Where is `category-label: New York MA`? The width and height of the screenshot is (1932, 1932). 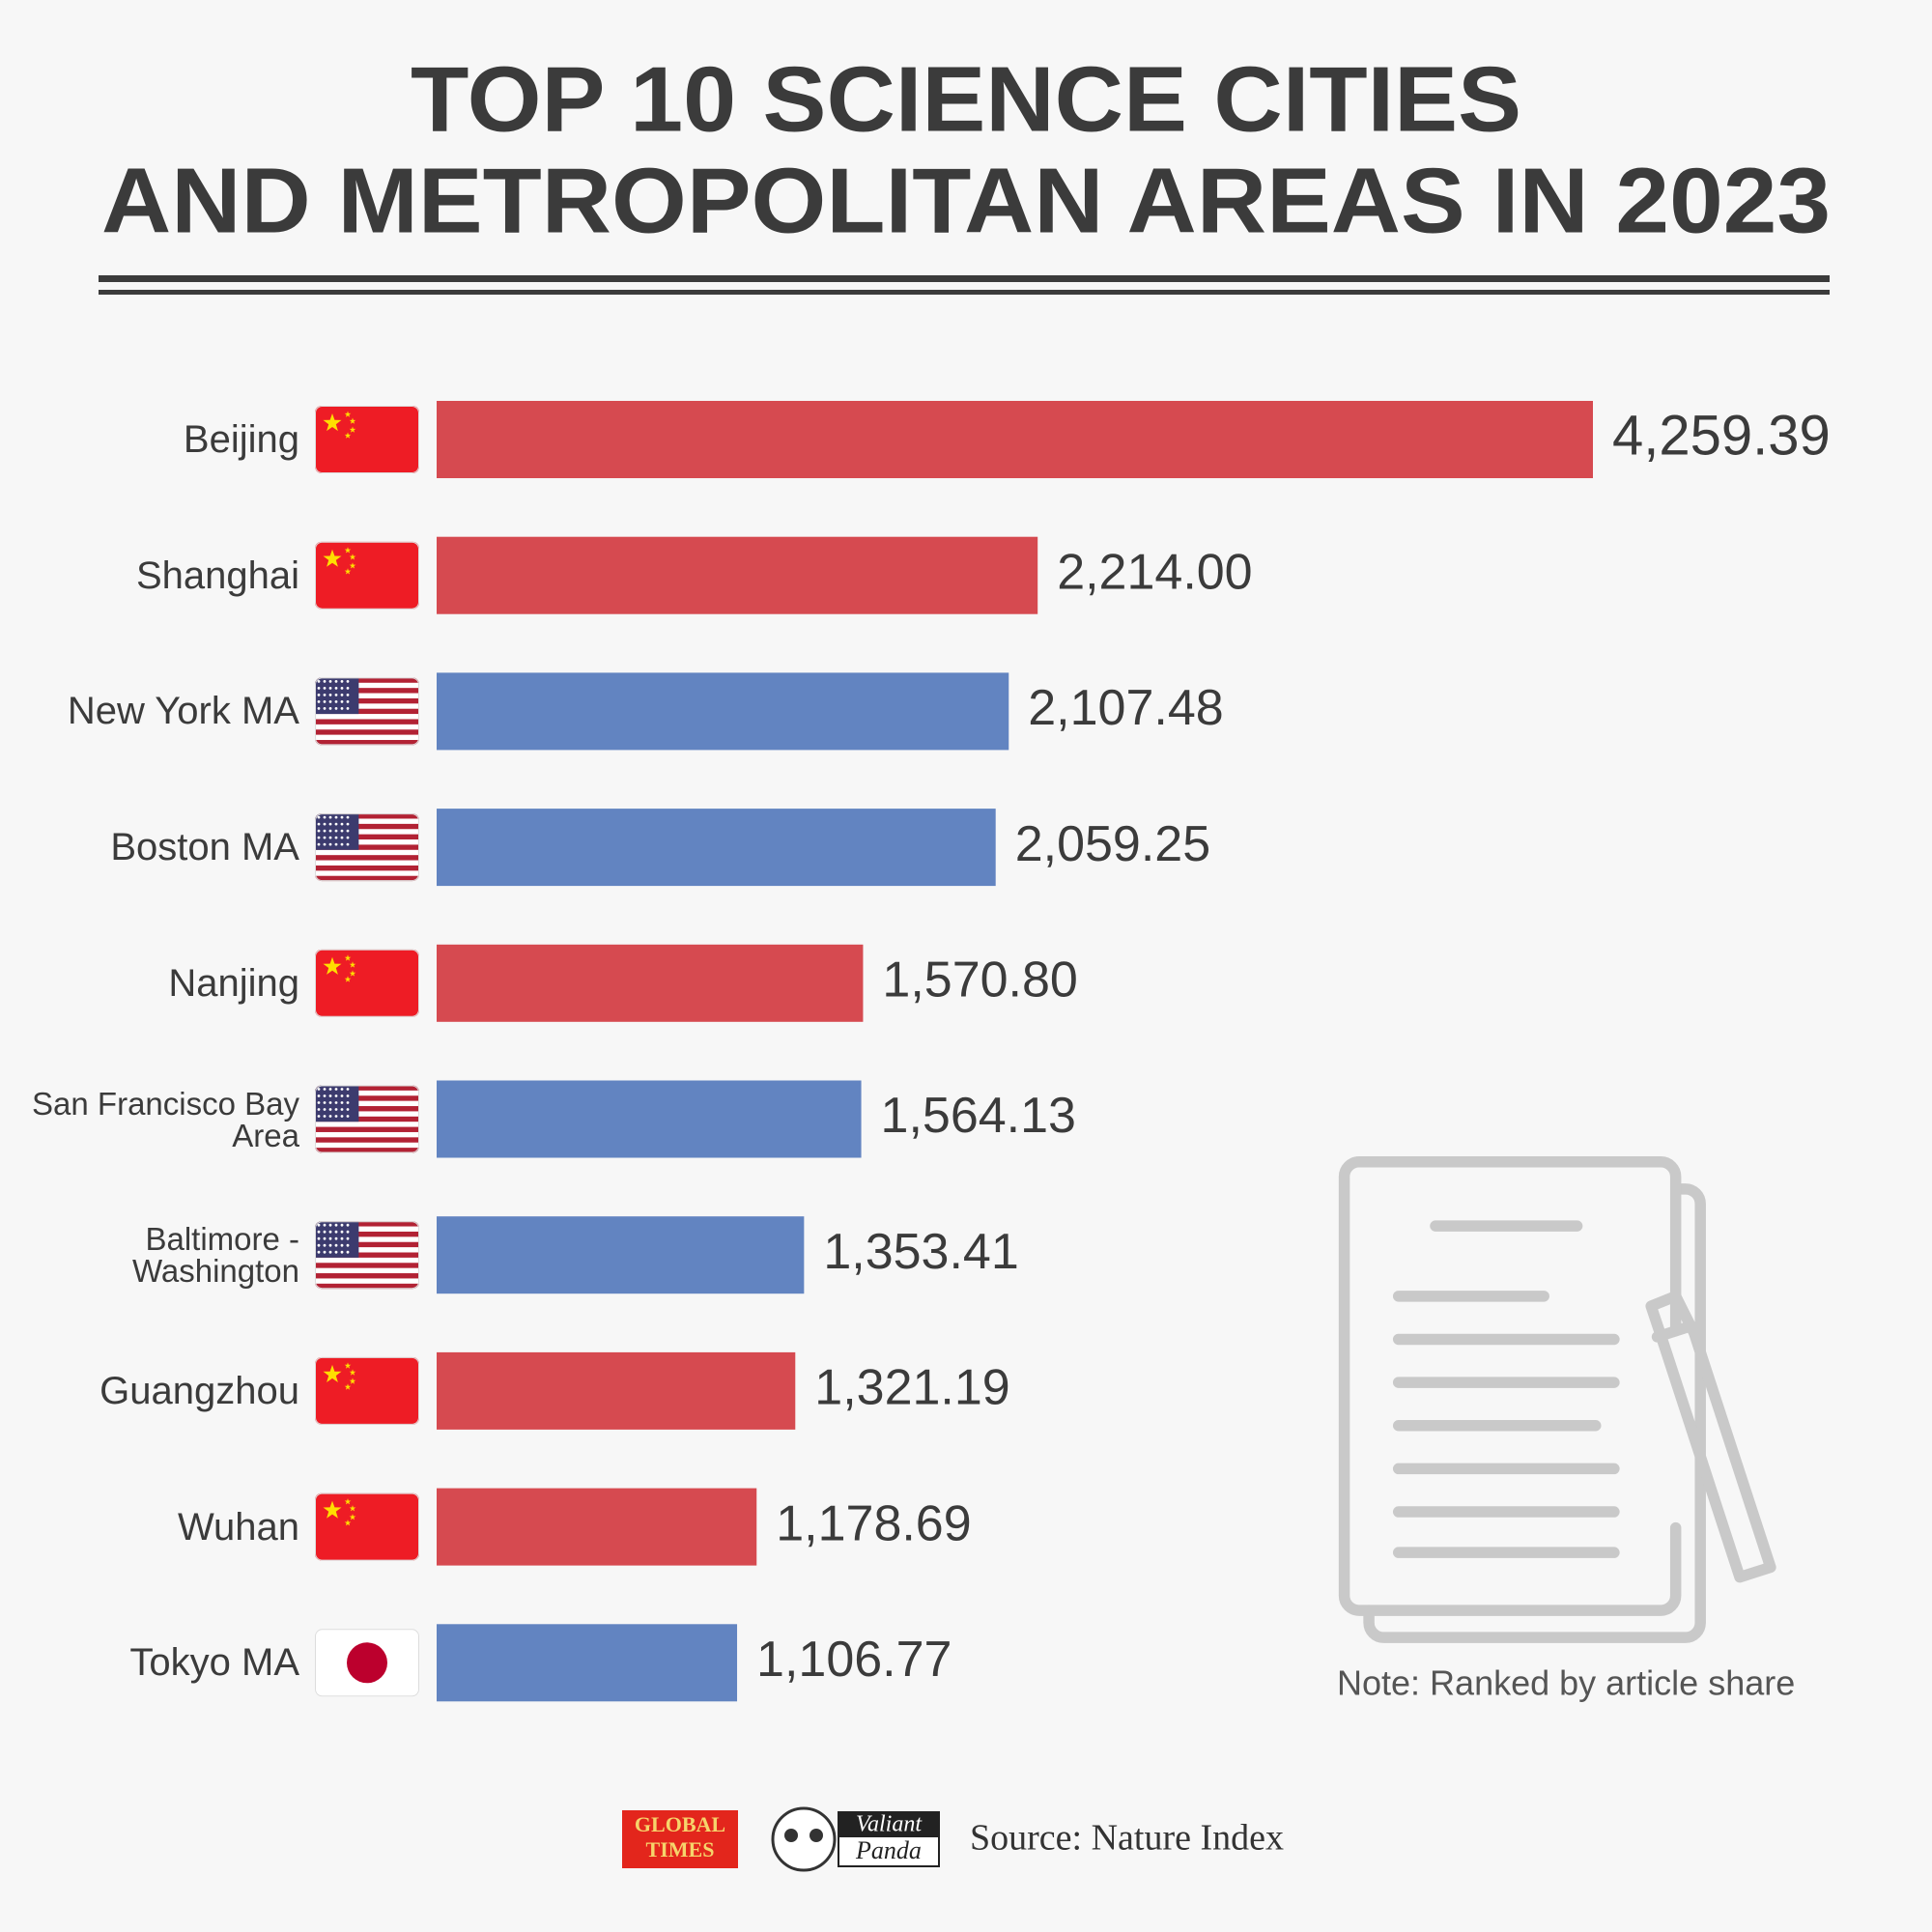
category-label: New York MA is located at coordinates (183, 711).